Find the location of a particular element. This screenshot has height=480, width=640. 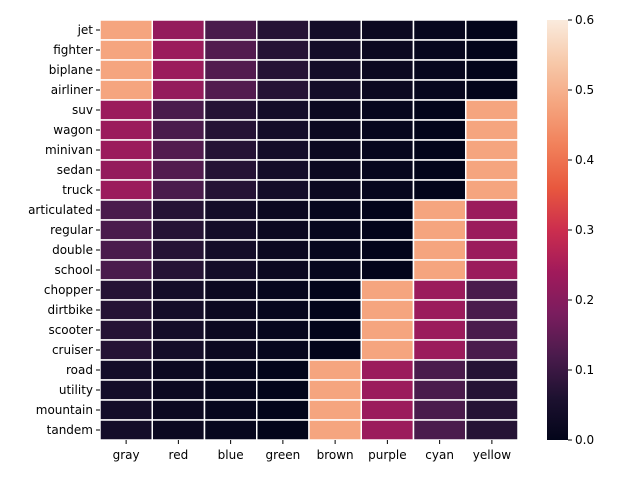

heatmap-cell-biplane-purple is located at coordinates (387, 70).